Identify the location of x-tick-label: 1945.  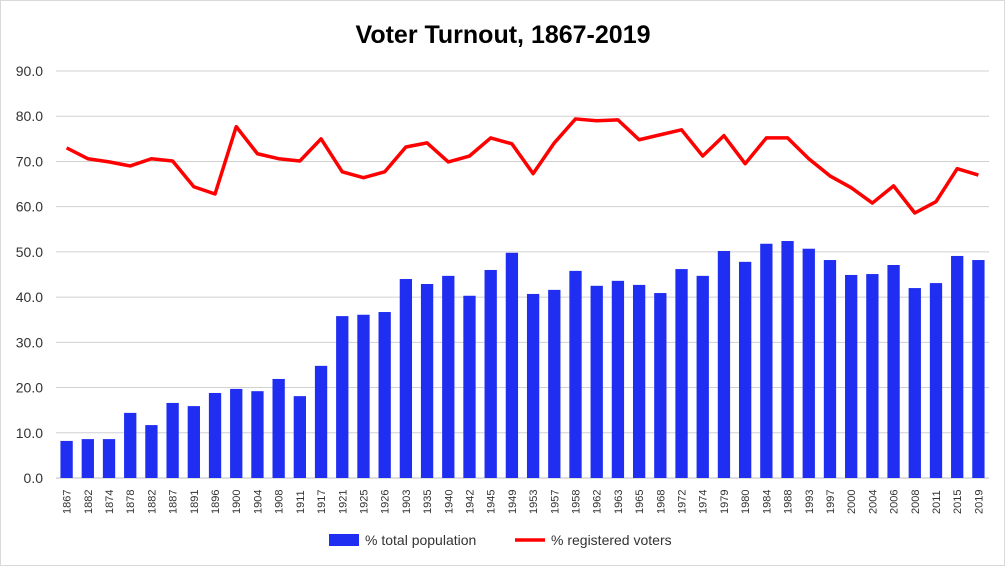
(492, 502).